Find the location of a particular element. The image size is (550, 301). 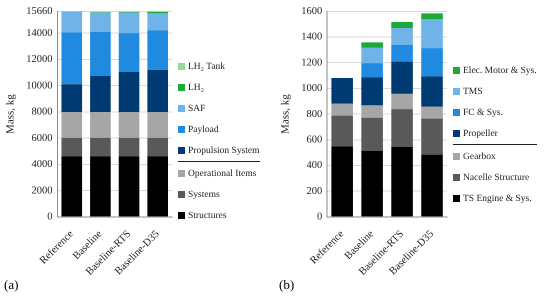

text: (b) is located at coordinates (286, 285).